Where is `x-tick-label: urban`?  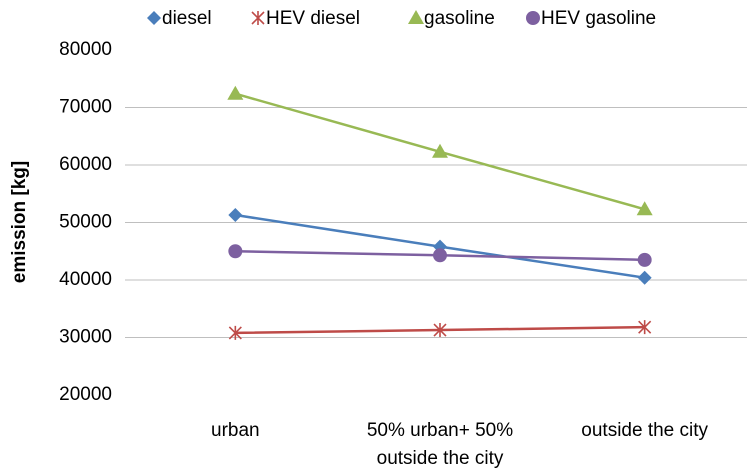
x-tick-label: urban is located at coordinates (235, 430).